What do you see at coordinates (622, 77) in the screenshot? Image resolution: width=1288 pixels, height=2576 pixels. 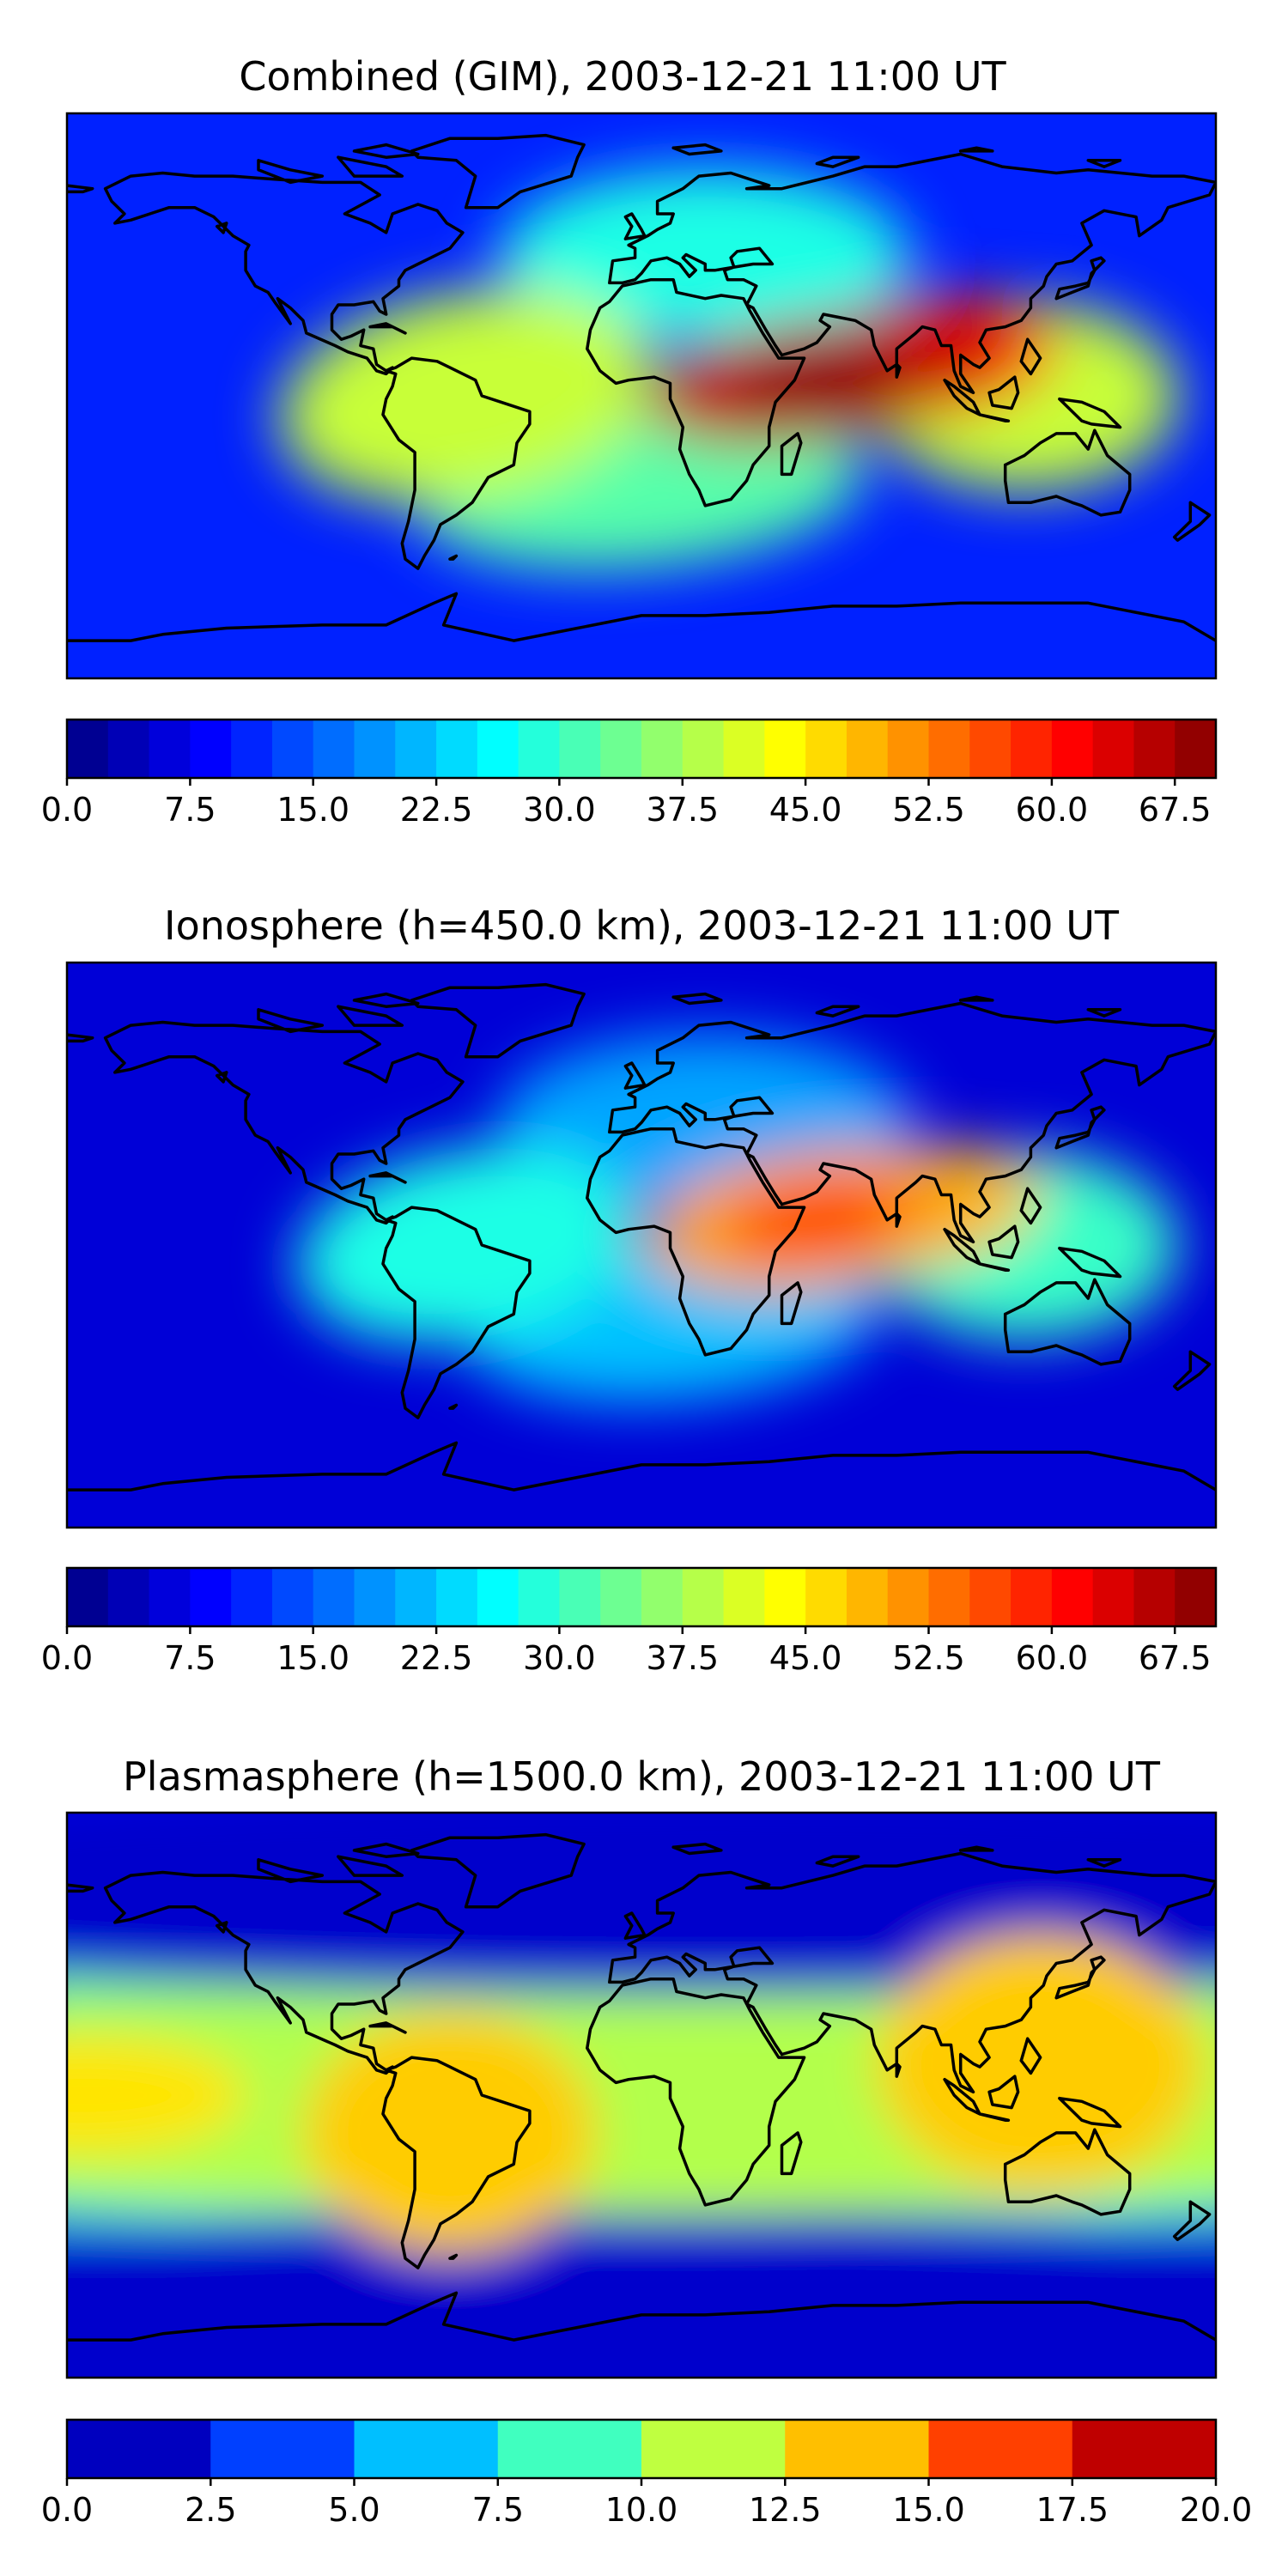 I see `panel-title: Combined (GIM), 2003-12-21 11:00 UT` at bounding box center [622, 77].